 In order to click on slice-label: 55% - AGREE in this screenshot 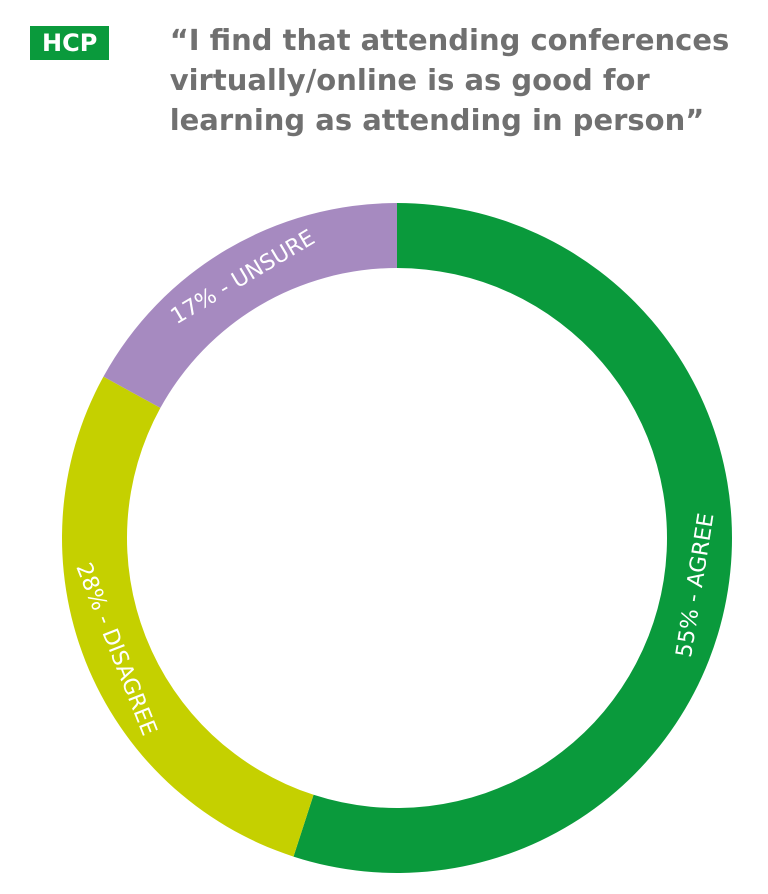, I will do `click(696, 585)`.